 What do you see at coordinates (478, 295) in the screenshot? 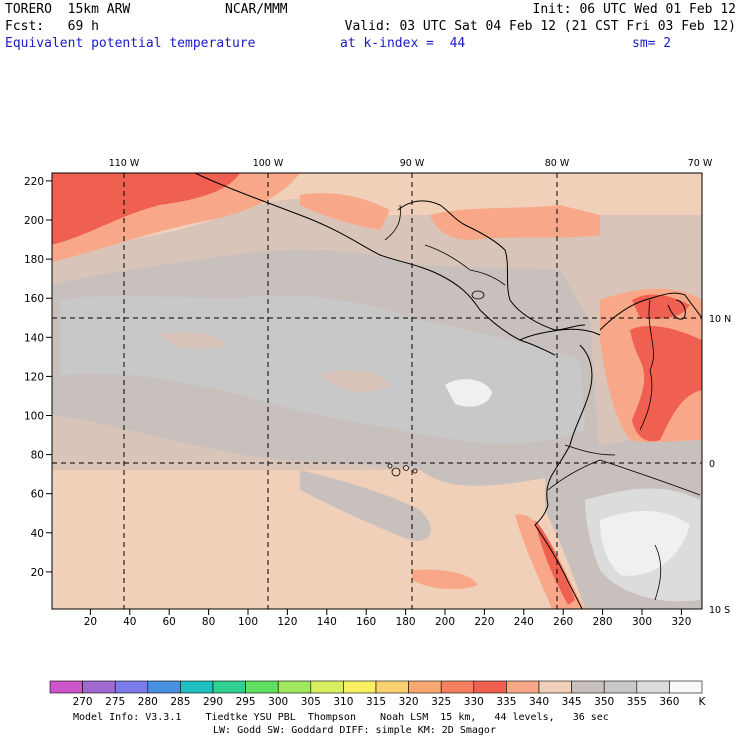
I see `lake-nicaragua` at bounding box center [478, 295].